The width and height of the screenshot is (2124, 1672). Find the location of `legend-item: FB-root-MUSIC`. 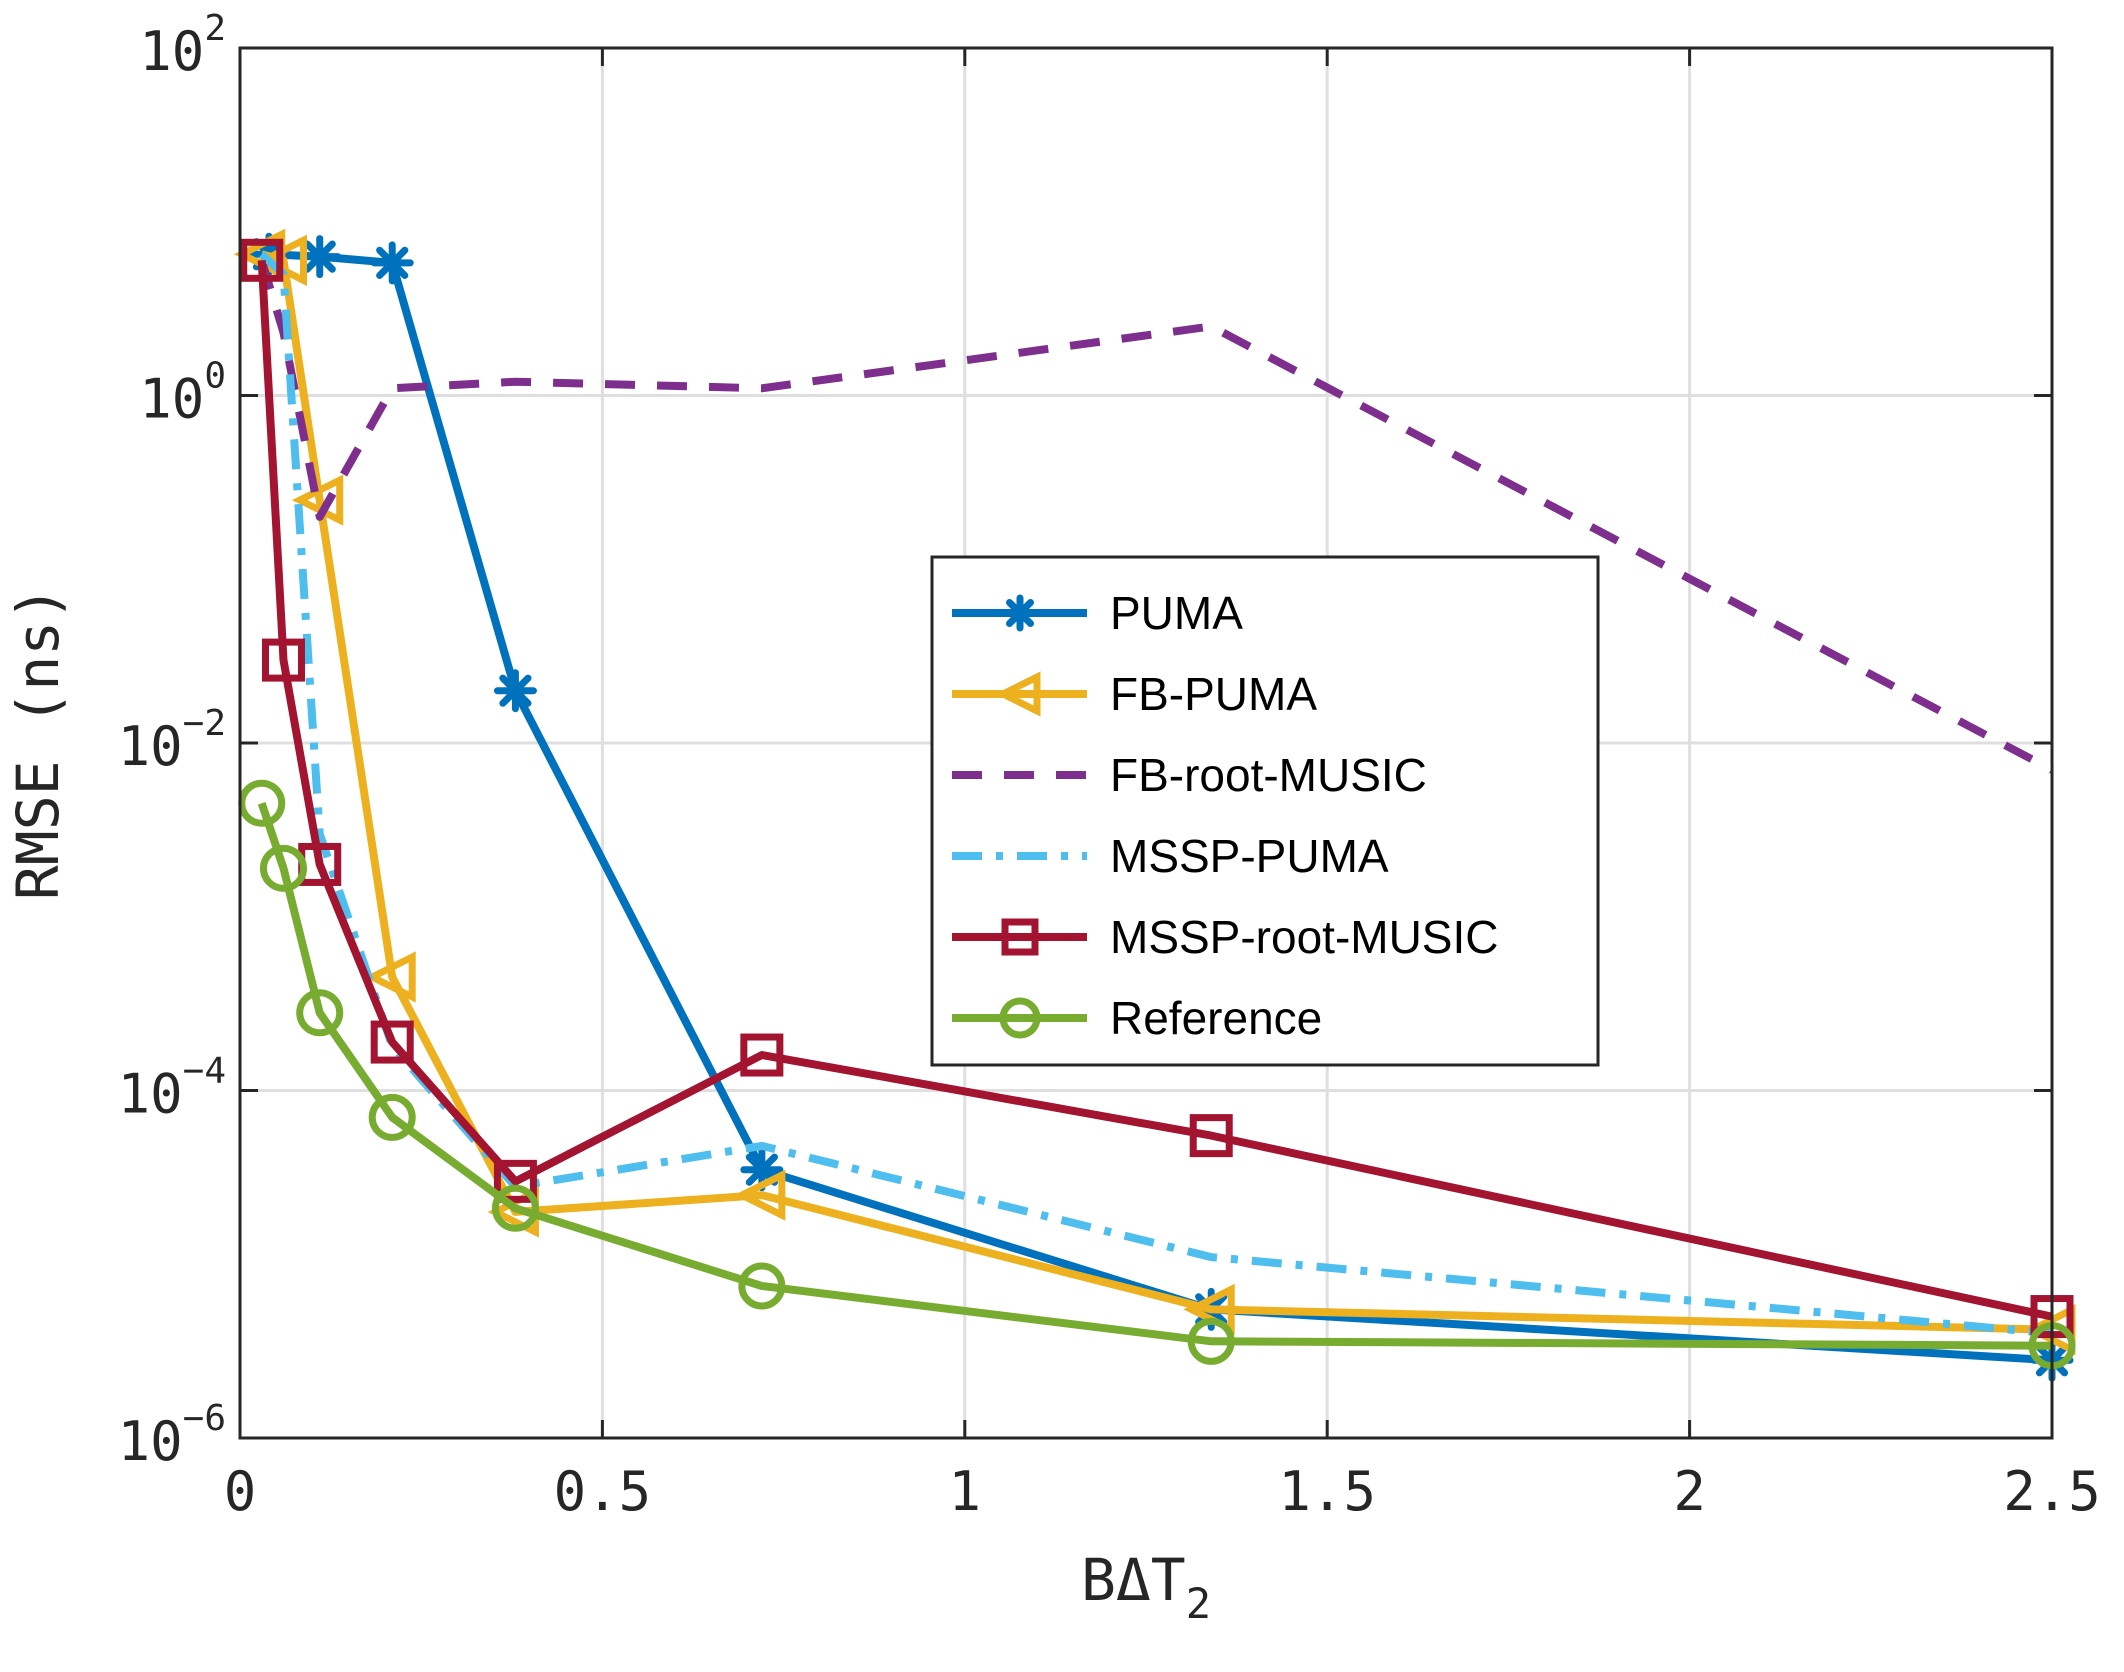

legend-item: FB-root-MUSIC is located at coordinates (1189, 775).